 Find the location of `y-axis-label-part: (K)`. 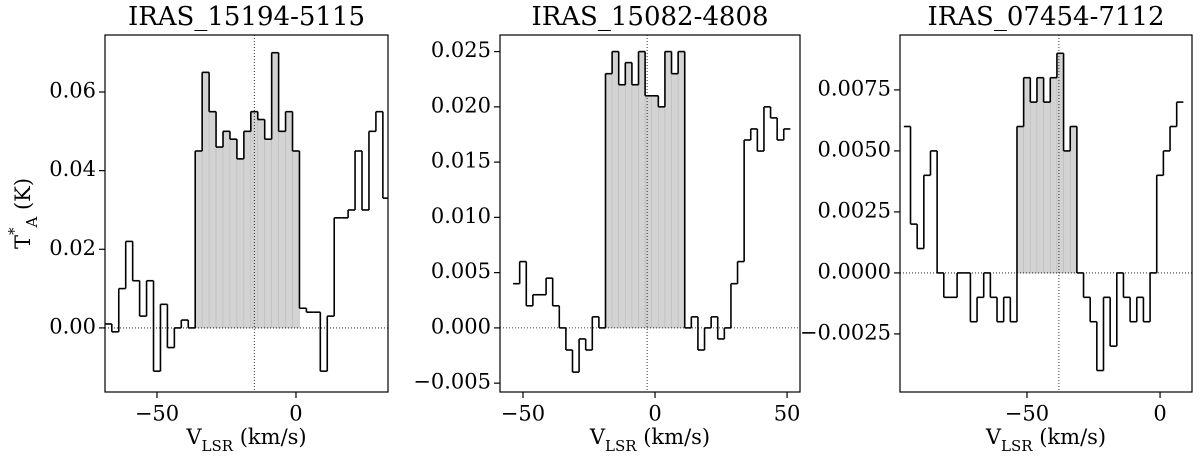

y-axis-label-part: (K) is located at coordinates (23, 197).